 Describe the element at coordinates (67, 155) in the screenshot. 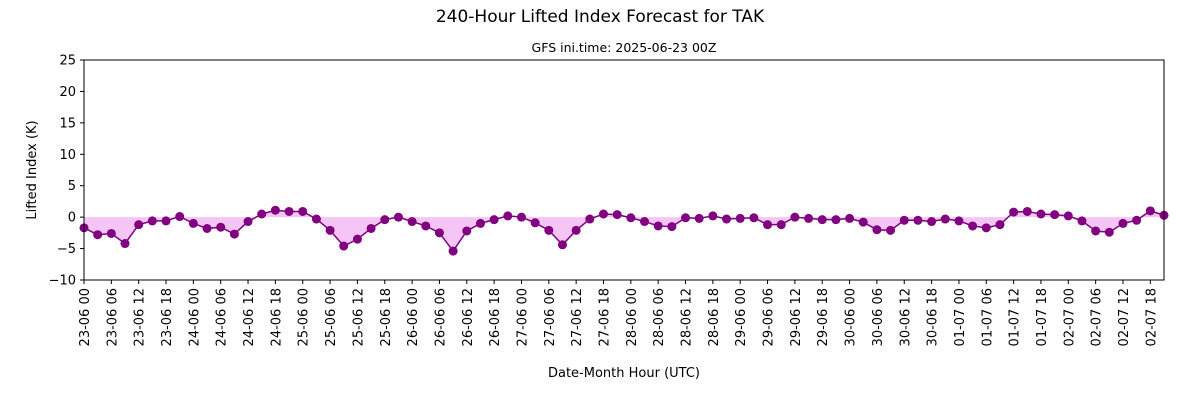

I see `y-tick-label: 10` at that location.